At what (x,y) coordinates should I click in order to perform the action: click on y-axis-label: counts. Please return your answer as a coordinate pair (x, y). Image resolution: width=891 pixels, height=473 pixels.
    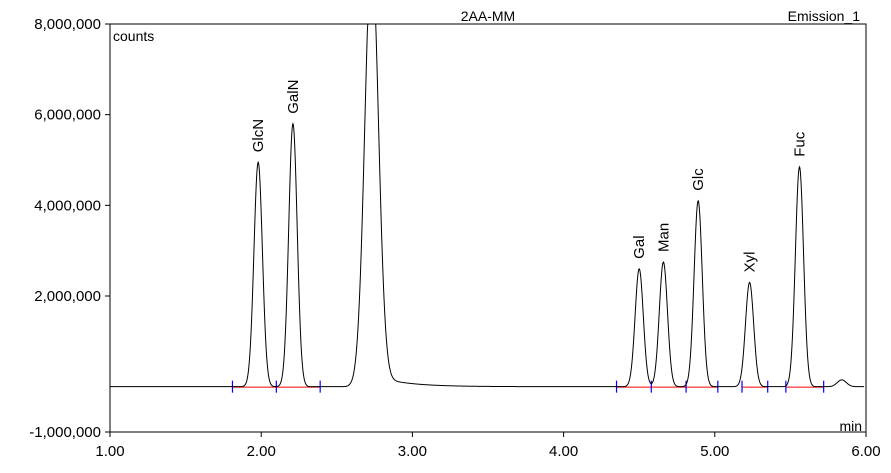
    Looking at the image, I should click on (133, 36).